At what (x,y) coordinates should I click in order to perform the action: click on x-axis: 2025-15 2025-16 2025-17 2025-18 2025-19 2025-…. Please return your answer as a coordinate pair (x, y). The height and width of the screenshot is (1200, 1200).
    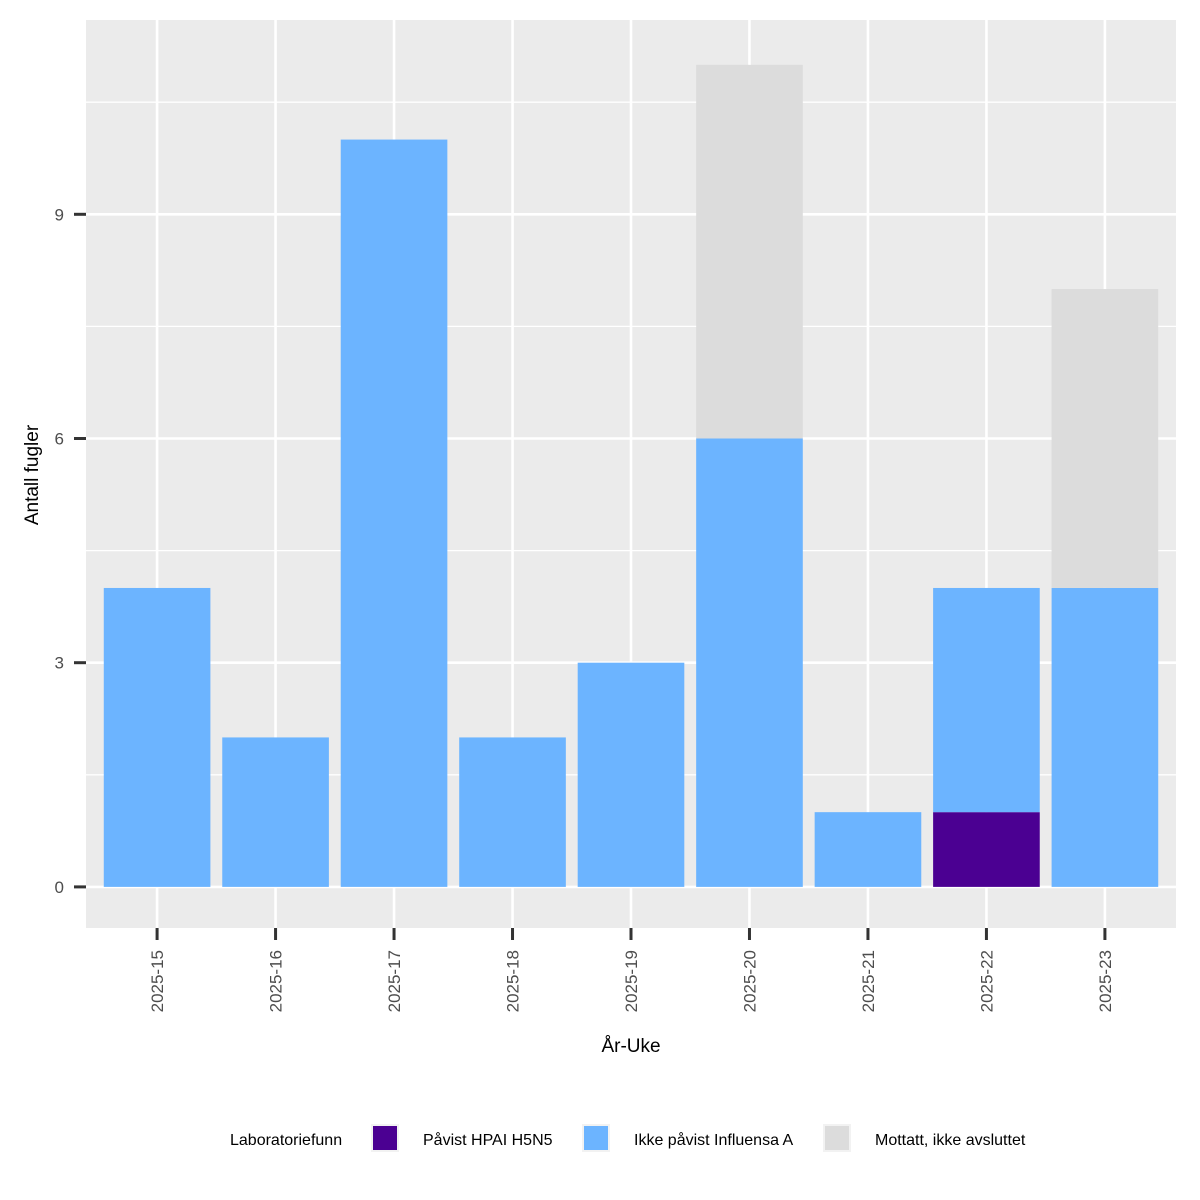
    Looking at the image, I should click on (631, 970).